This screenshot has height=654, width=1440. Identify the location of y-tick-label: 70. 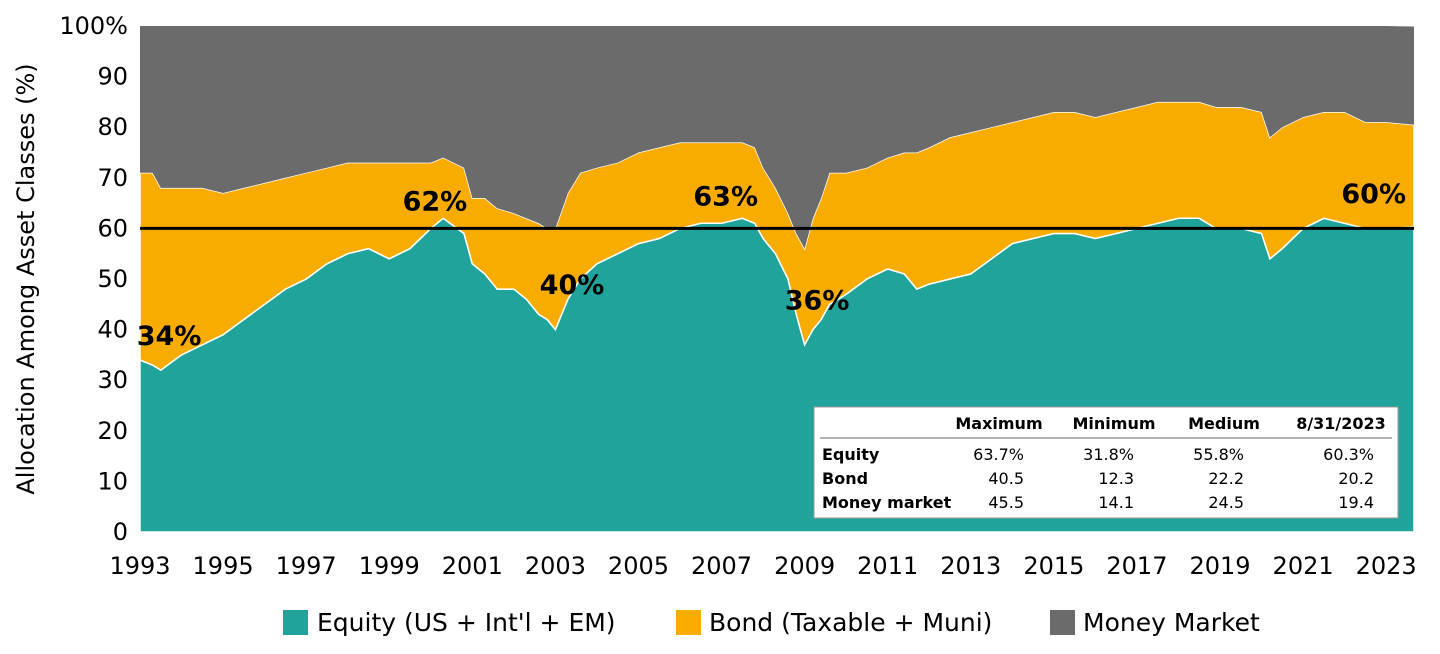
(112, 178).